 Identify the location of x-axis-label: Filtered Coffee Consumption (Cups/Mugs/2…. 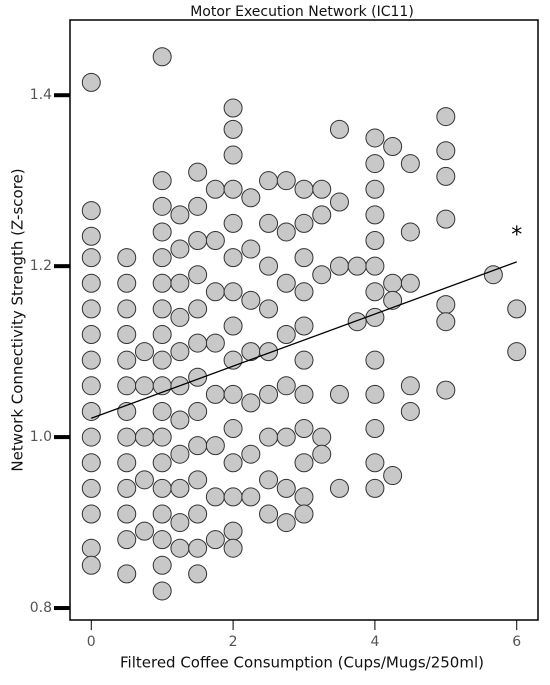
(302, 663).